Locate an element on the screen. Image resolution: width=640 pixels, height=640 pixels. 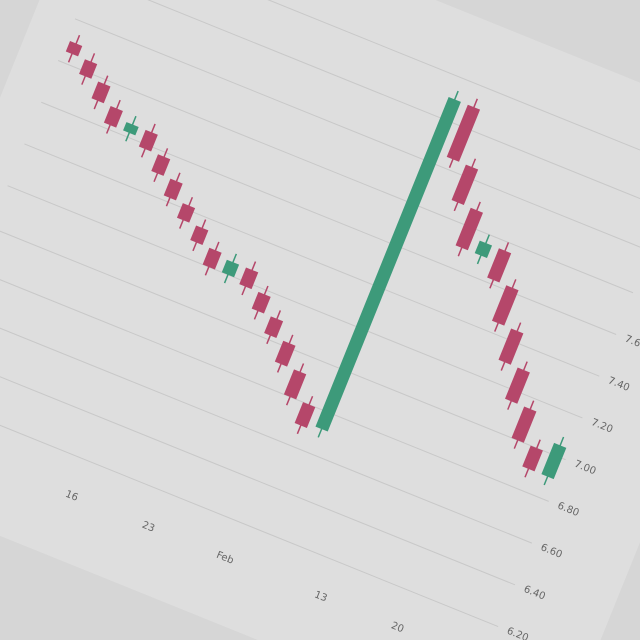
x-tick-label: 23 is located at coordinates (148, 527).